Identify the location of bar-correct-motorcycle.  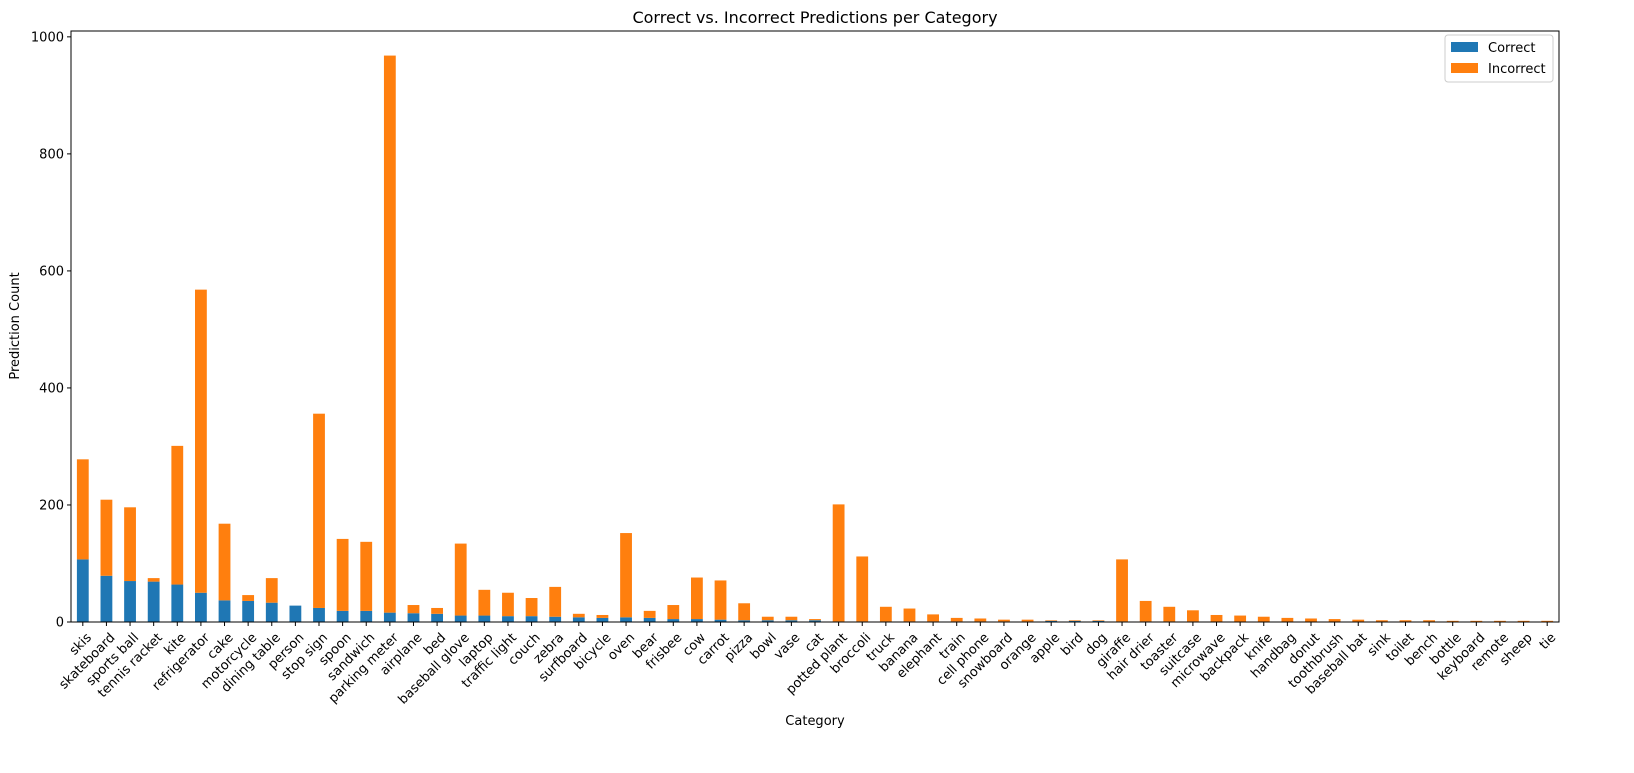
(248, 611).